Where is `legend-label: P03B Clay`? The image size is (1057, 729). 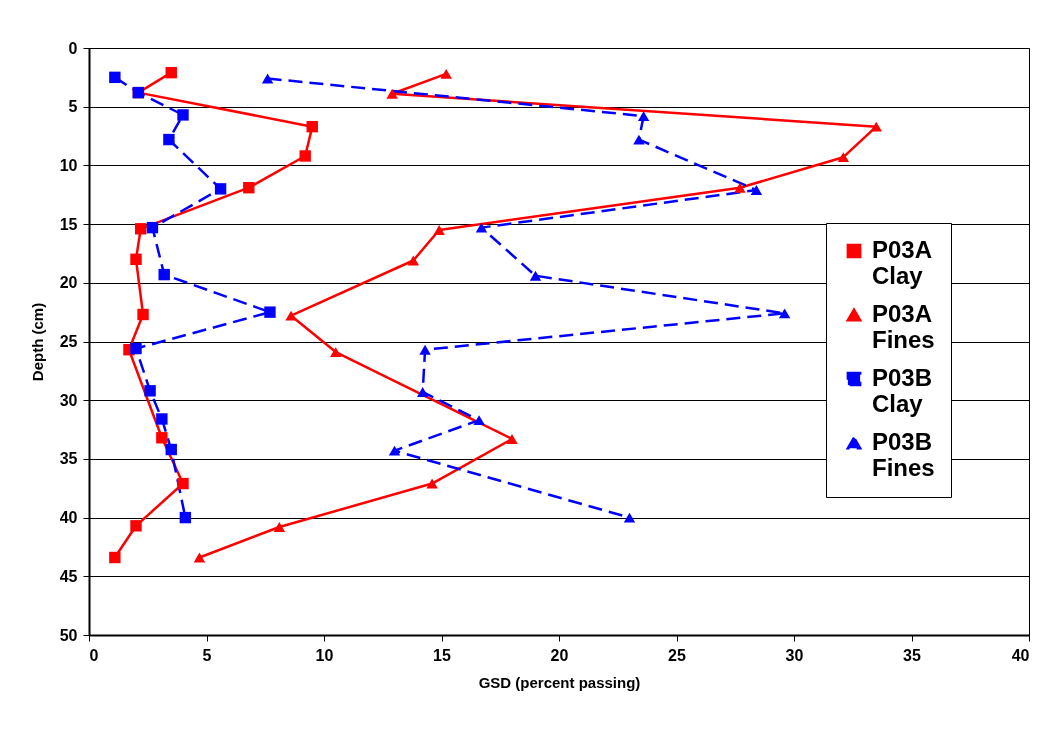
legend-label: P03B Clay is located at coordinates (902, 390).